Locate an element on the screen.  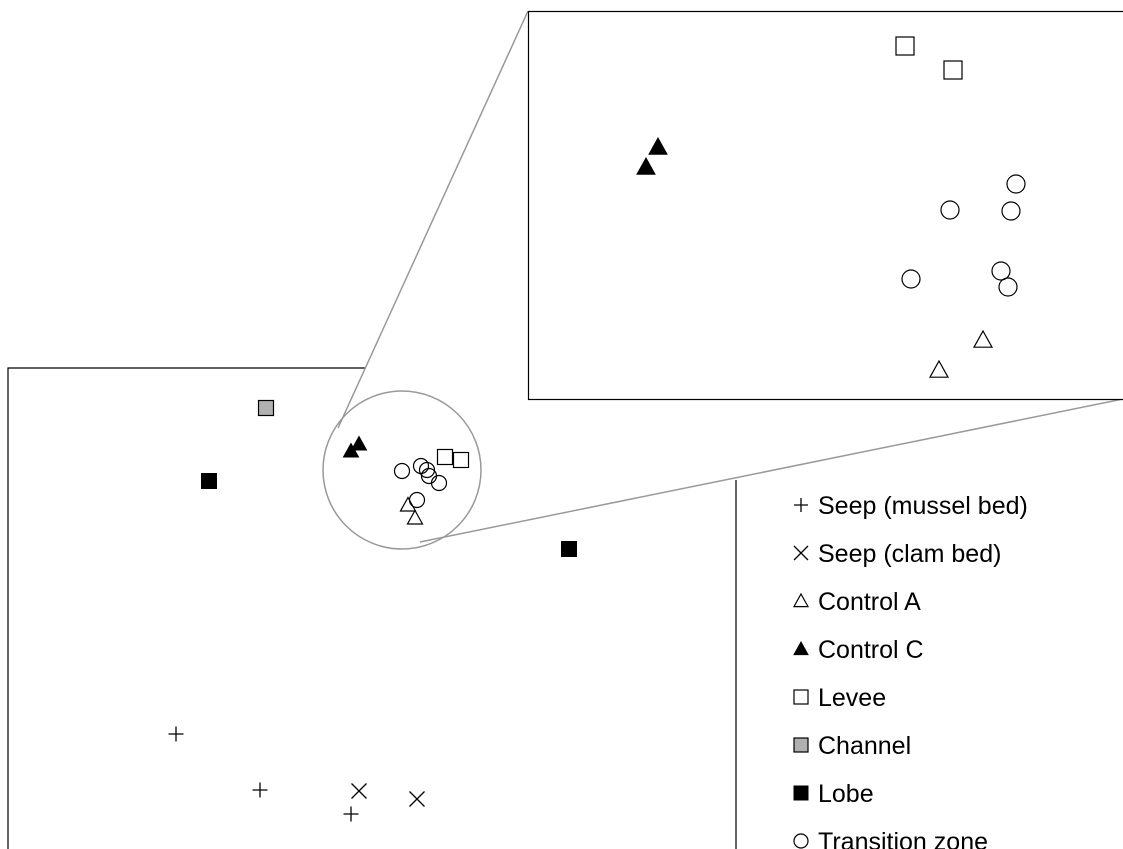
legend-label-control-c: Control C is located at coordinates (871, 650).